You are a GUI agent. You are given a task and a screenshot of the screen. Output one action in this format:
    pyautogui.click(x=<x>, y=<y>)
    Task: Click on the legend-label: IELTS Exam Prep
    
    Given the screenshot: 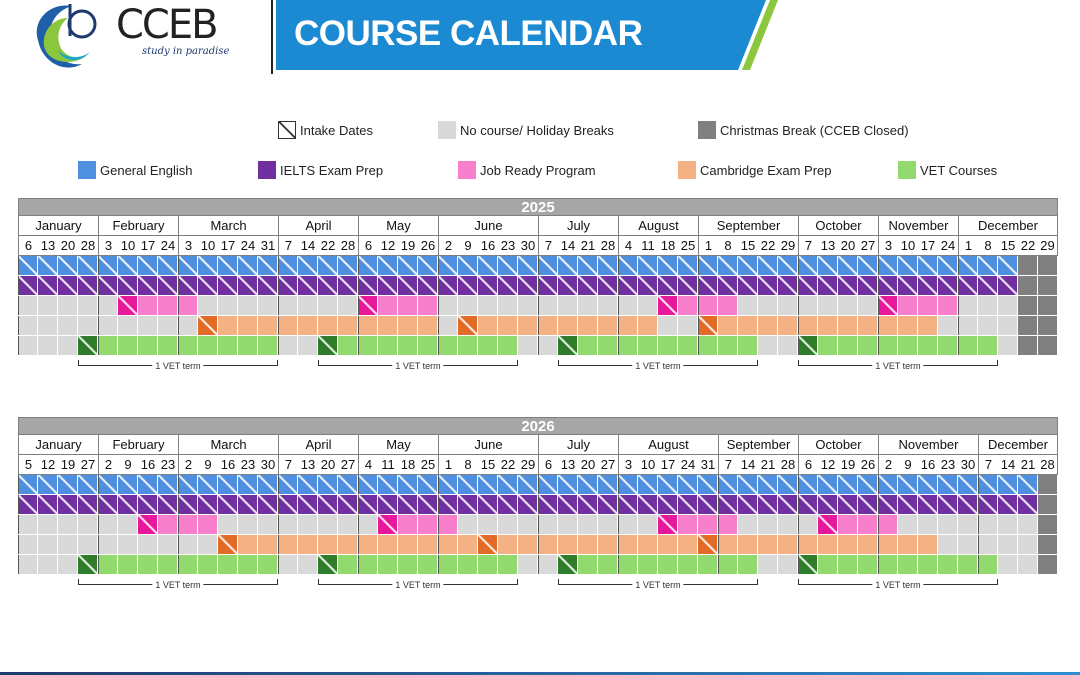 What is the action you would take?
    pyautogui.click(x=332, y=170)
    